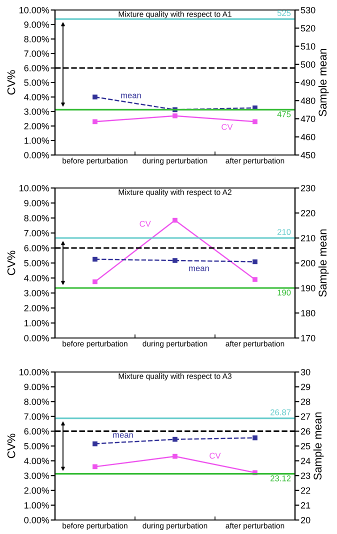  I want to click on y2-tick-label: 490, so click(308, 82).